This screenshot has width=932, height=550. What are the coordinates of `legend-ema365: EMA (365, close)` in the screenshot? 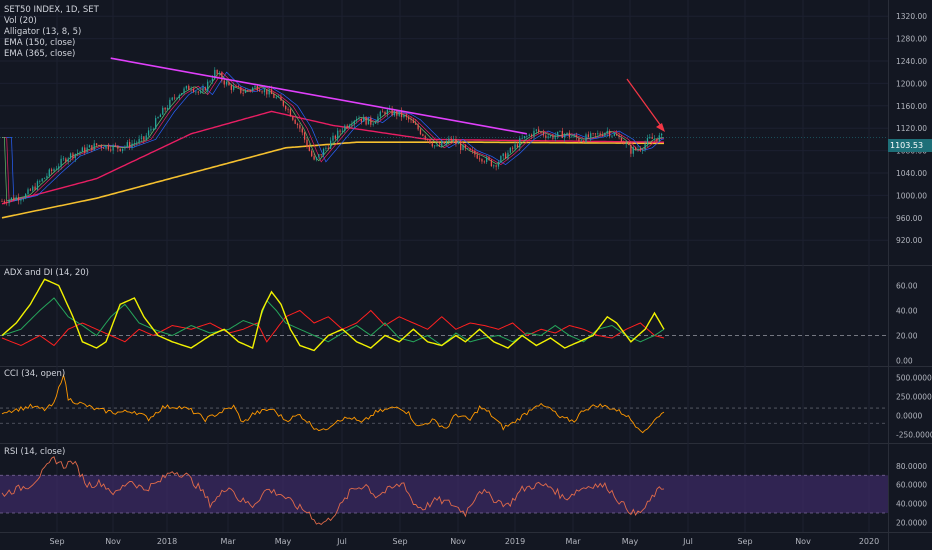 It's located at (40, 54).